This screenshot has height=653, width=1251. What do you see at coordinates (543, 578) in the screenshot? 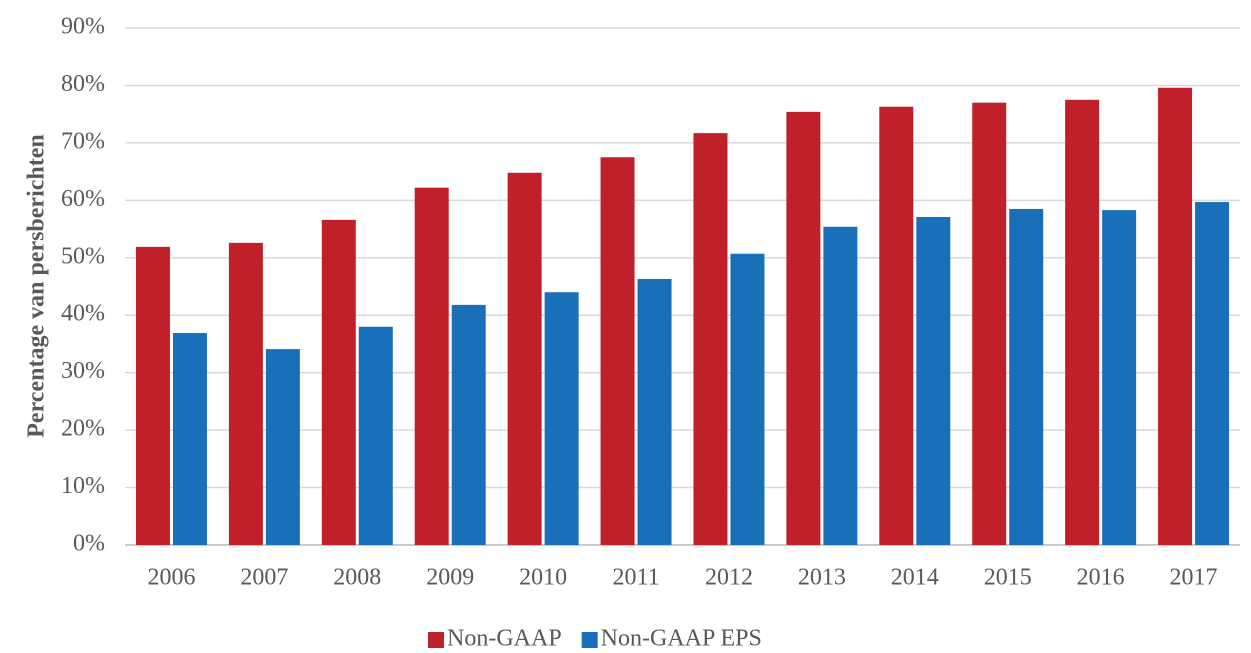
I see `x-tick-label: 2010` at bounding box center [543, 578].